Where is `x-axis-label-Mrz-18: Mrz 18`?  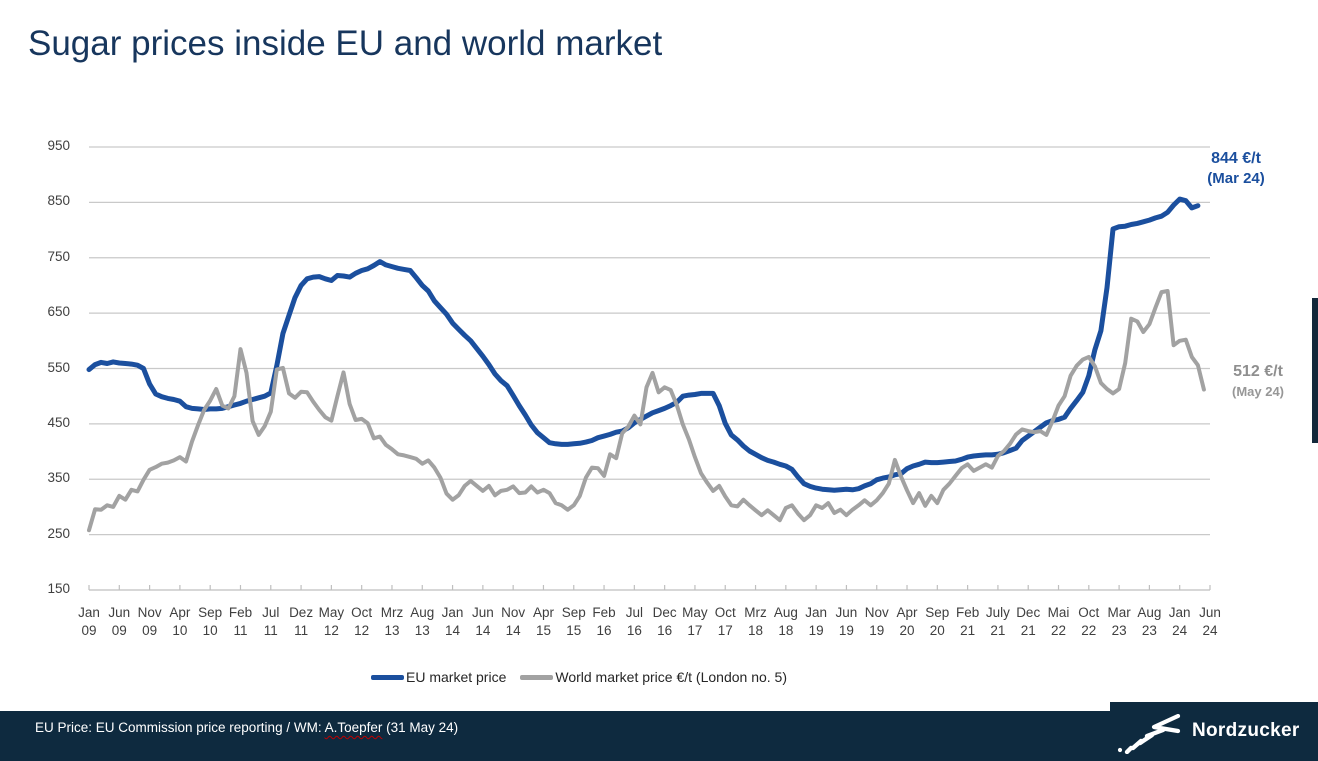
x-axis-label-Mrz-18: Mrz 18 is located at coordinates (755, 621).